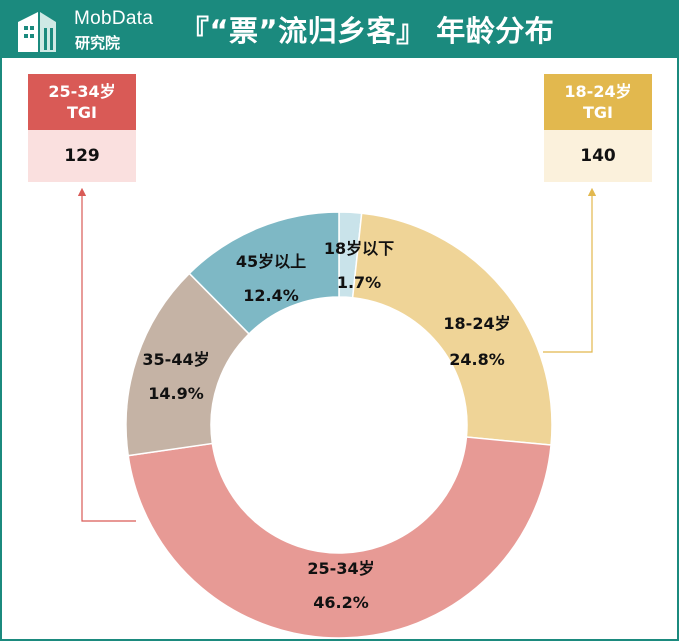  Describe the element at coordinates (37, 32) in the screenshot. I see `building-logo-icon` at that location.